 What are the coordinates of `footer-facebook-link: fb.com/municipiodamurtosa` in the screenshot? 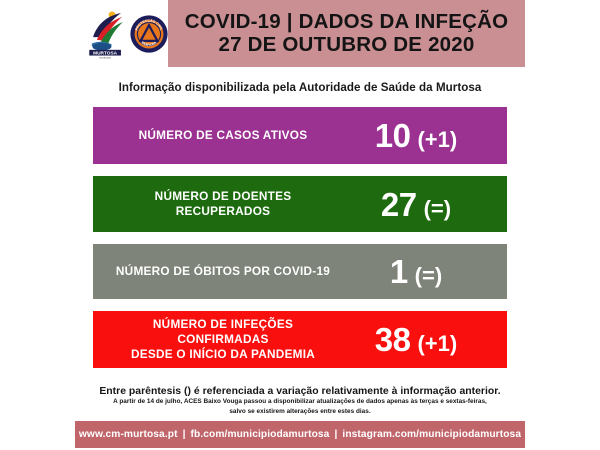 It's located at (260, 434).